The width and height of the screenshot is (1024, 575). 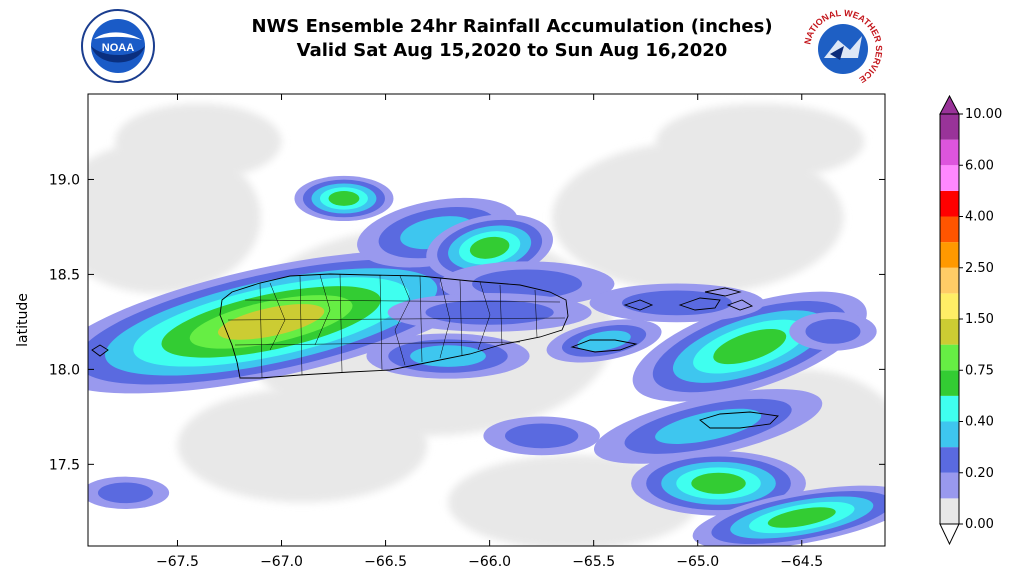 What do you see at coordinates (723, 292) in the screenshot?
I see `tortola-outline` at bounding box center [723, 292].